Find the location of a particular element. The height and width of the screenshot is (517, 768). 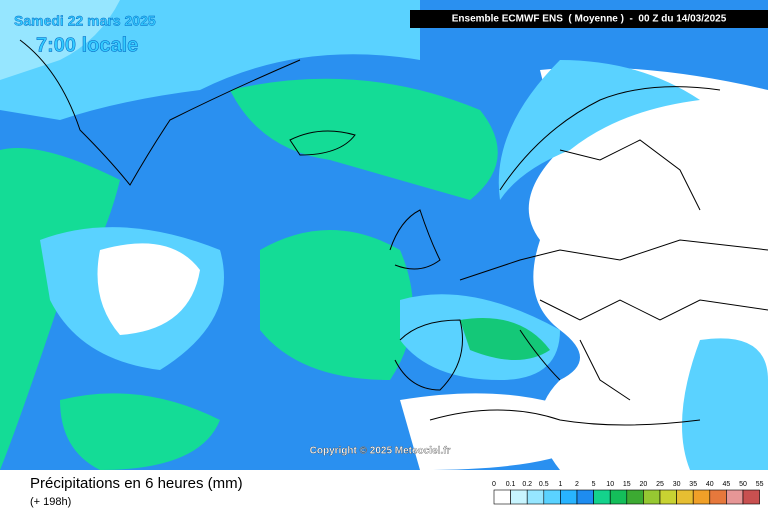

legend-label: 0.5 is located at coordinates (544, 484).